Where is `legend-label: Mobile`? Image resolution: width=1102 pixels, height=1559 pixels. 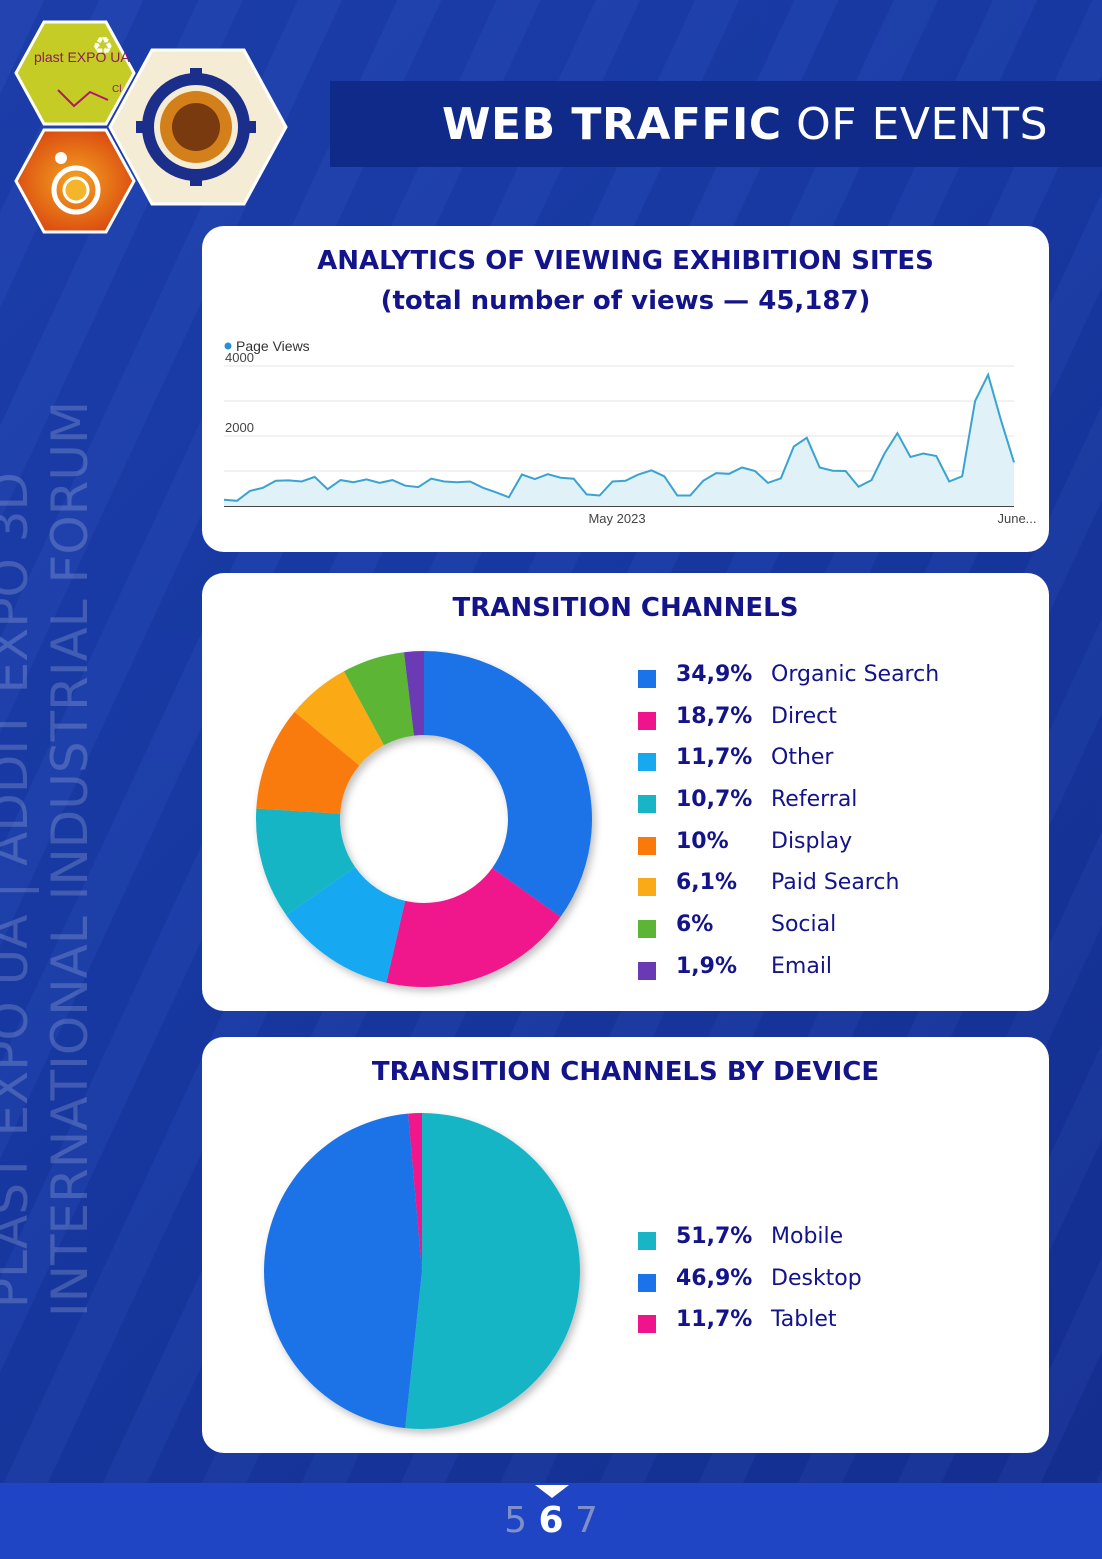
legend-label: Mobile is located at coordinates (807, 1236).